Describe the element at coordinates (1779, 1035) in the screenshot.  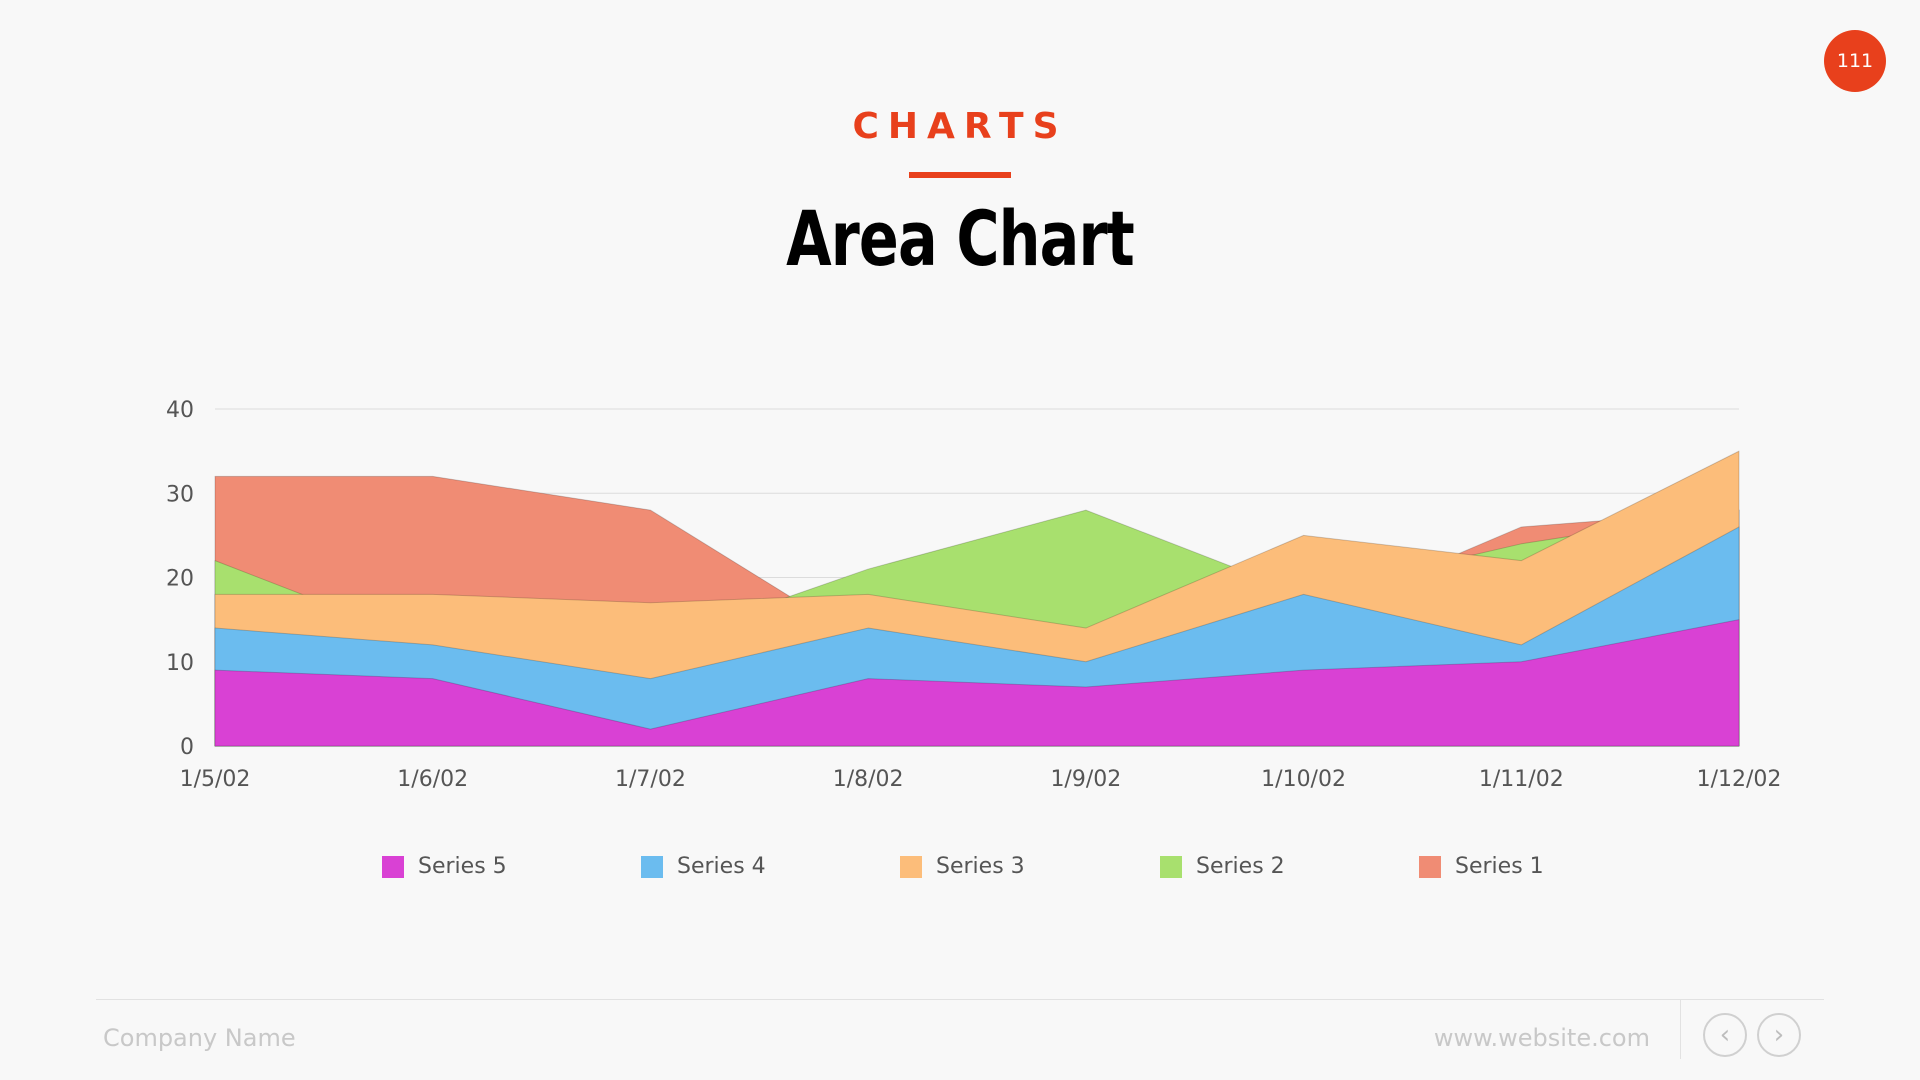
I see `chevron-right-icon: ›` at that location.